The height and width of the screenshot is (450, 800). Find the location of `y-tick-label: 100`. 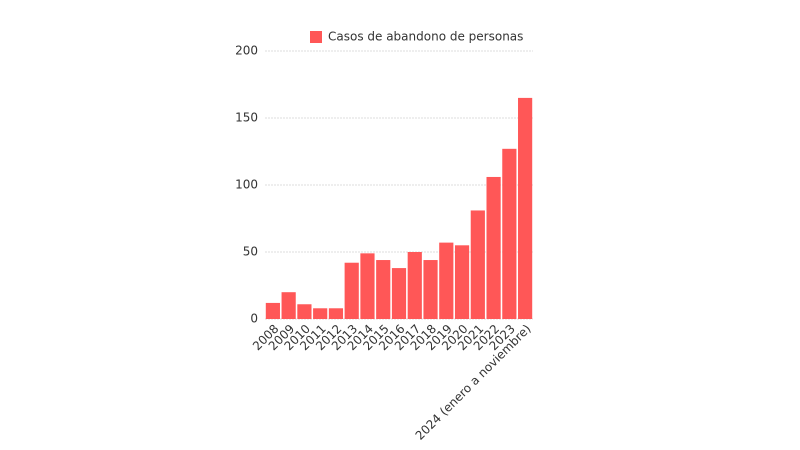

y-tick-label: 100 is located at coordinates (246, 185).